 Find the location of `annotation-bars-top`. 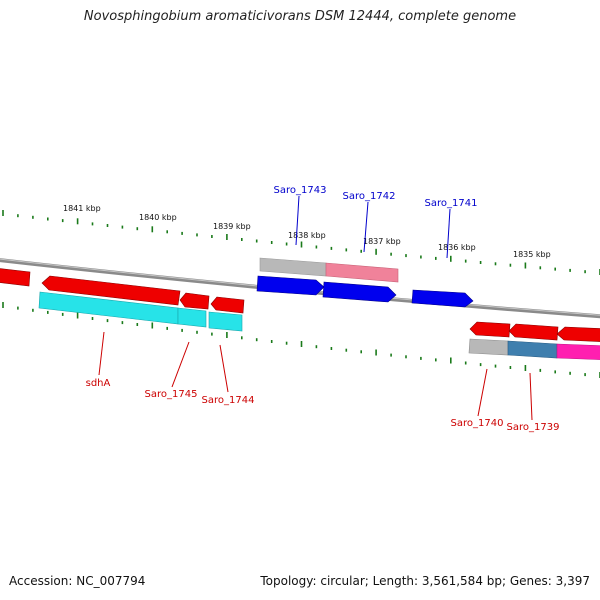

annotation-bars-top is located at coordinates (329, 270).